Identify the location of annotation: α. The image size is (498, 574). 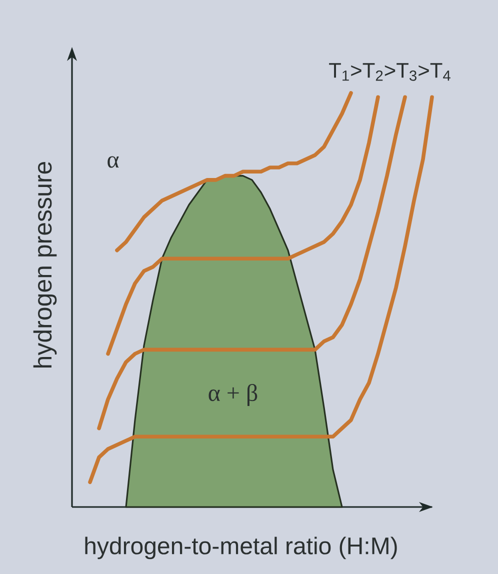
(113, 162).